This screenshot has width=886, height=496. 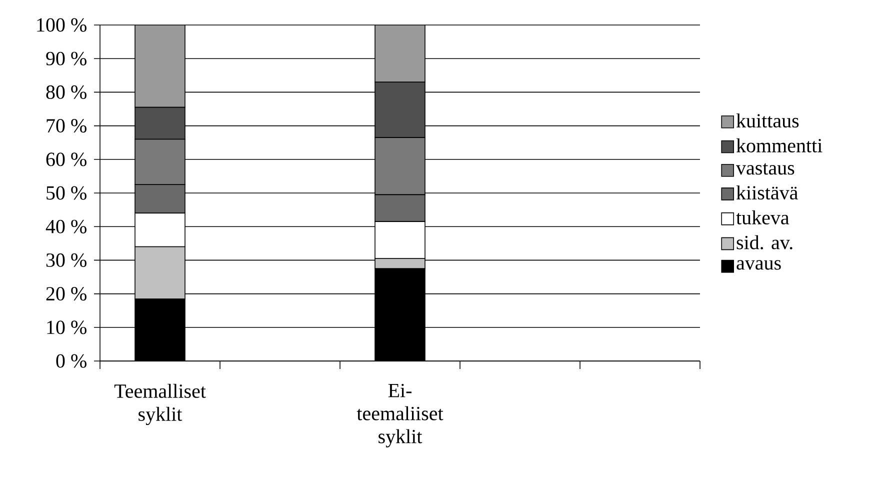 What do you see at coordinates (764, 242) in the screenshot?
I see `legend-label: sid. av.` at bounding box center [764, 242].